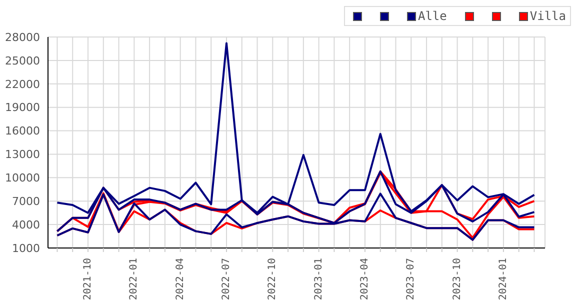  What do you see at coordinates (318, 279) in the screenshot?
I see `x-tick-label: 2023-01` at bounding box center [318, 279].